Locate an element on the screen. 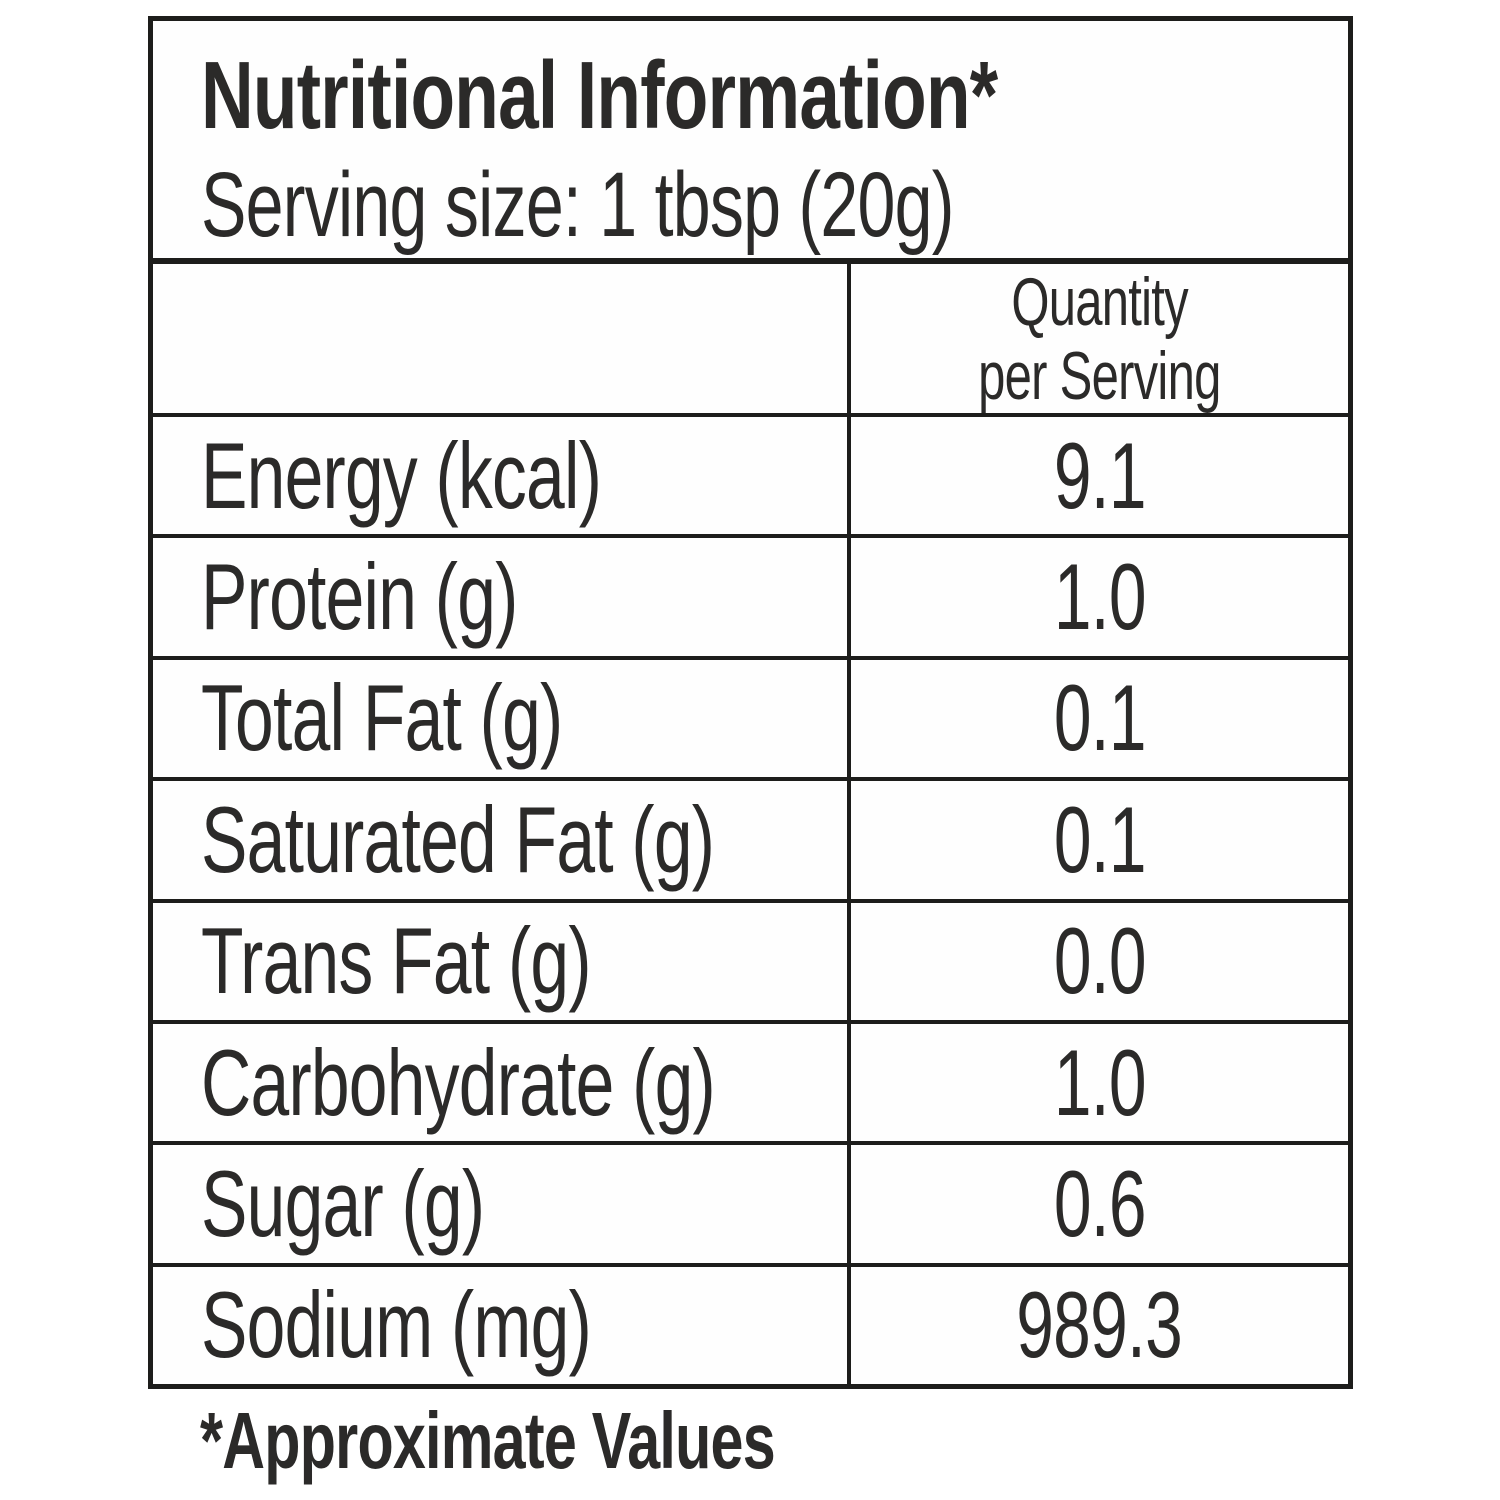  footnote: *Approximate Values is located at coordinates (588, 1441).